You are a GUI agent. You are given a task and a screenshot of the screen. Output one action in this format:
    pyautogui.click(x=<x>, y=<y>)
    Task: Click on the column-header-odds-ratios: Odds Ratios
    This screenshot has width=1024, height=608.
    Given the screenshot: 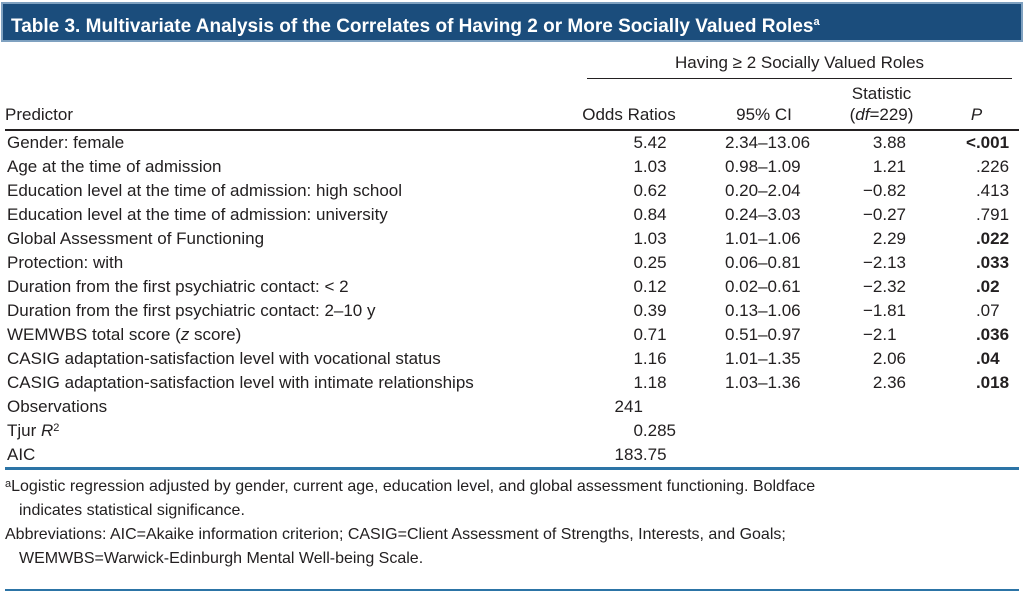 What is the action you would take?
    pyautogui.click(x=629, y=105)
    